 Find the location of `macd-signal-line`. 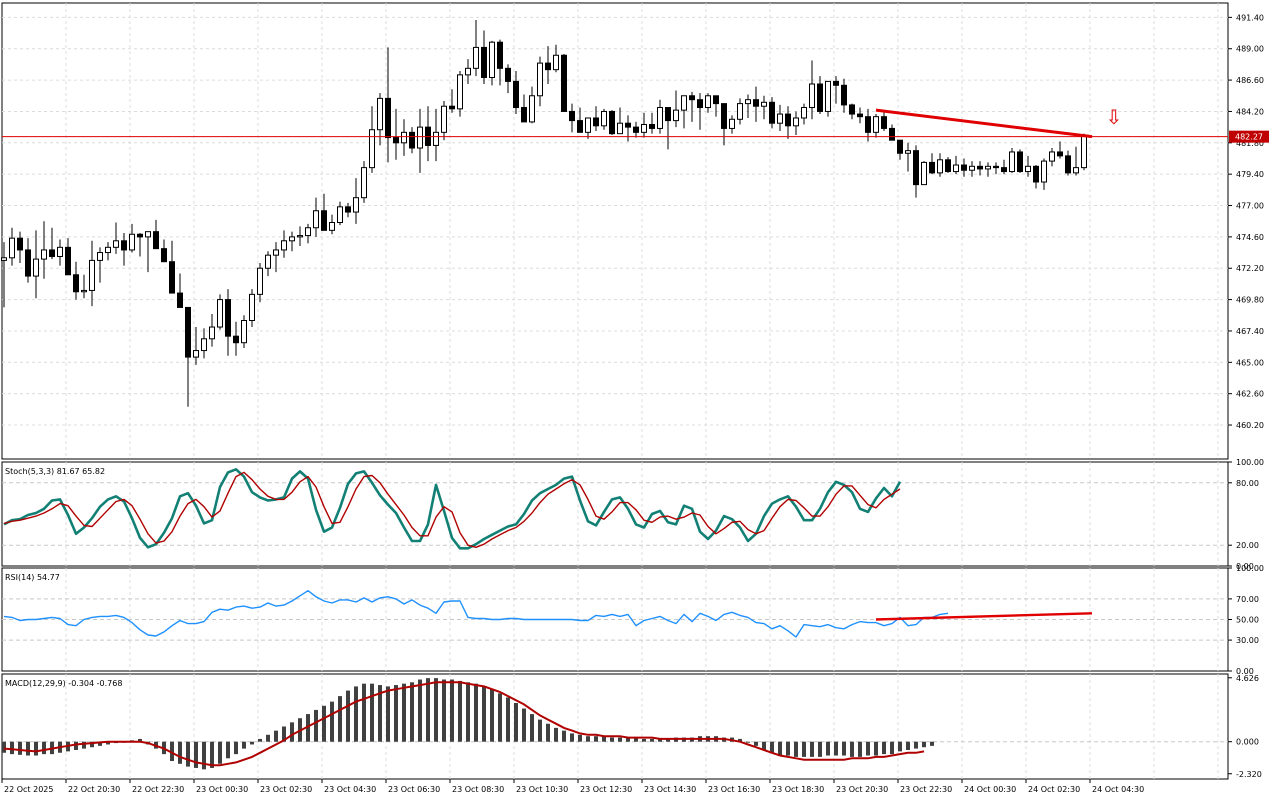

macd-signal-line is located at coordinates (464, 724).